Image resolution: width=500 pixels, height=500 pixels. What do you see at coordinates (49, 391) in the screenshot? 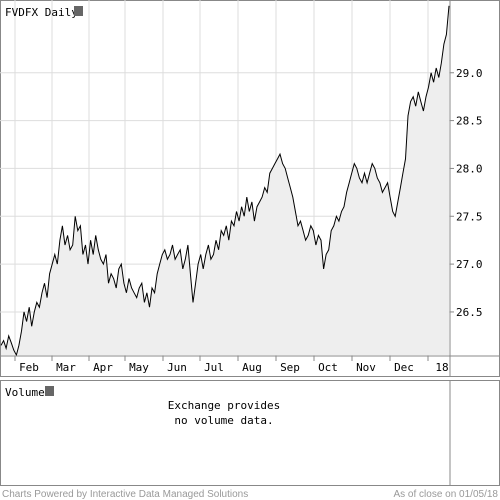
I see `volume-marker-icon` at bounding box center [49, 391].